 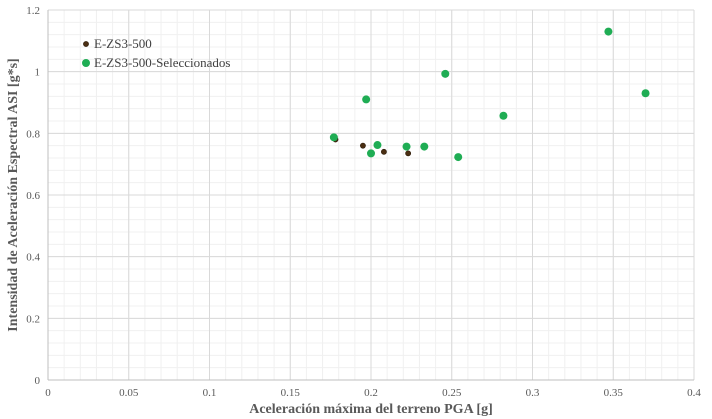 What do you see at coordinates (33, 258) in the screenshot?
I see `y-tick-label: 0.4` at bounding box center [33, 258].